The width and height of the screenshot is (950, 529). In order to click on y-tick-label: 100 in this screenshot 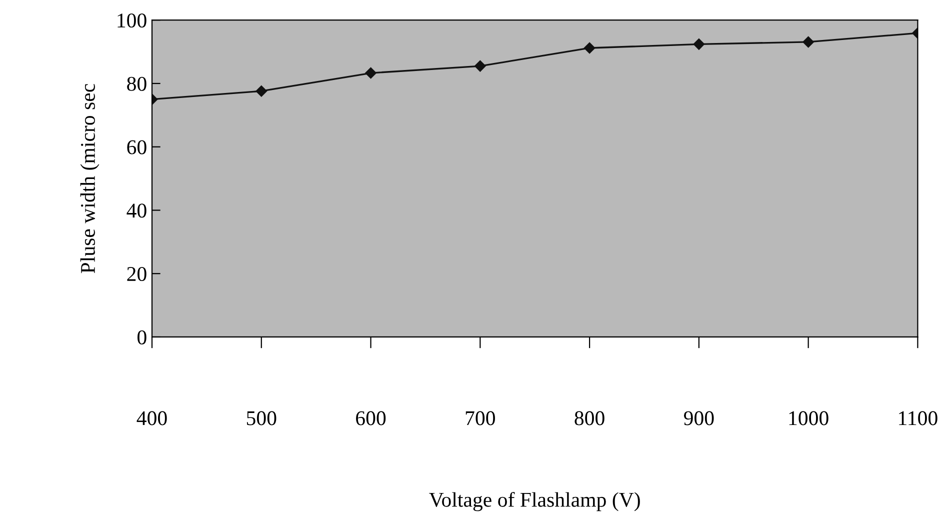, I will do `click(132, 20)`.